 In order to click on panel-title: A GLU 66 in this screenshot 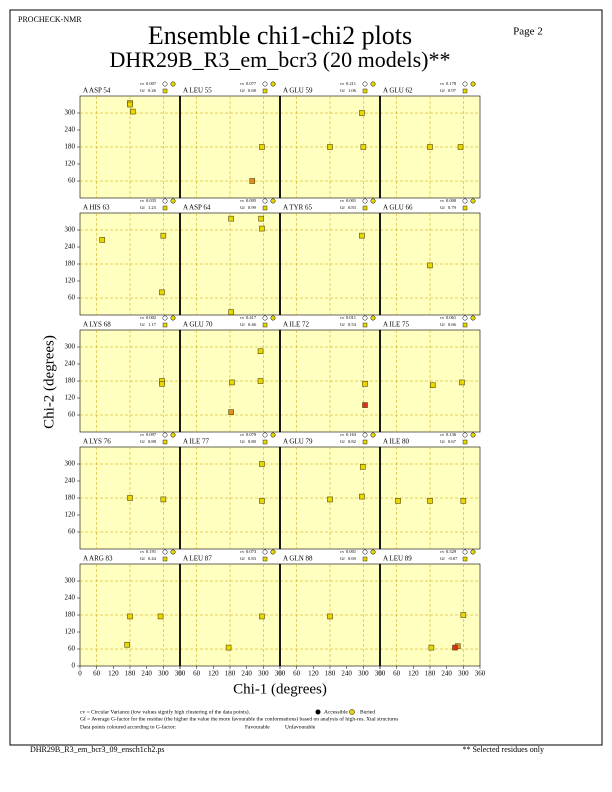, I will do `click(398, 208)`.